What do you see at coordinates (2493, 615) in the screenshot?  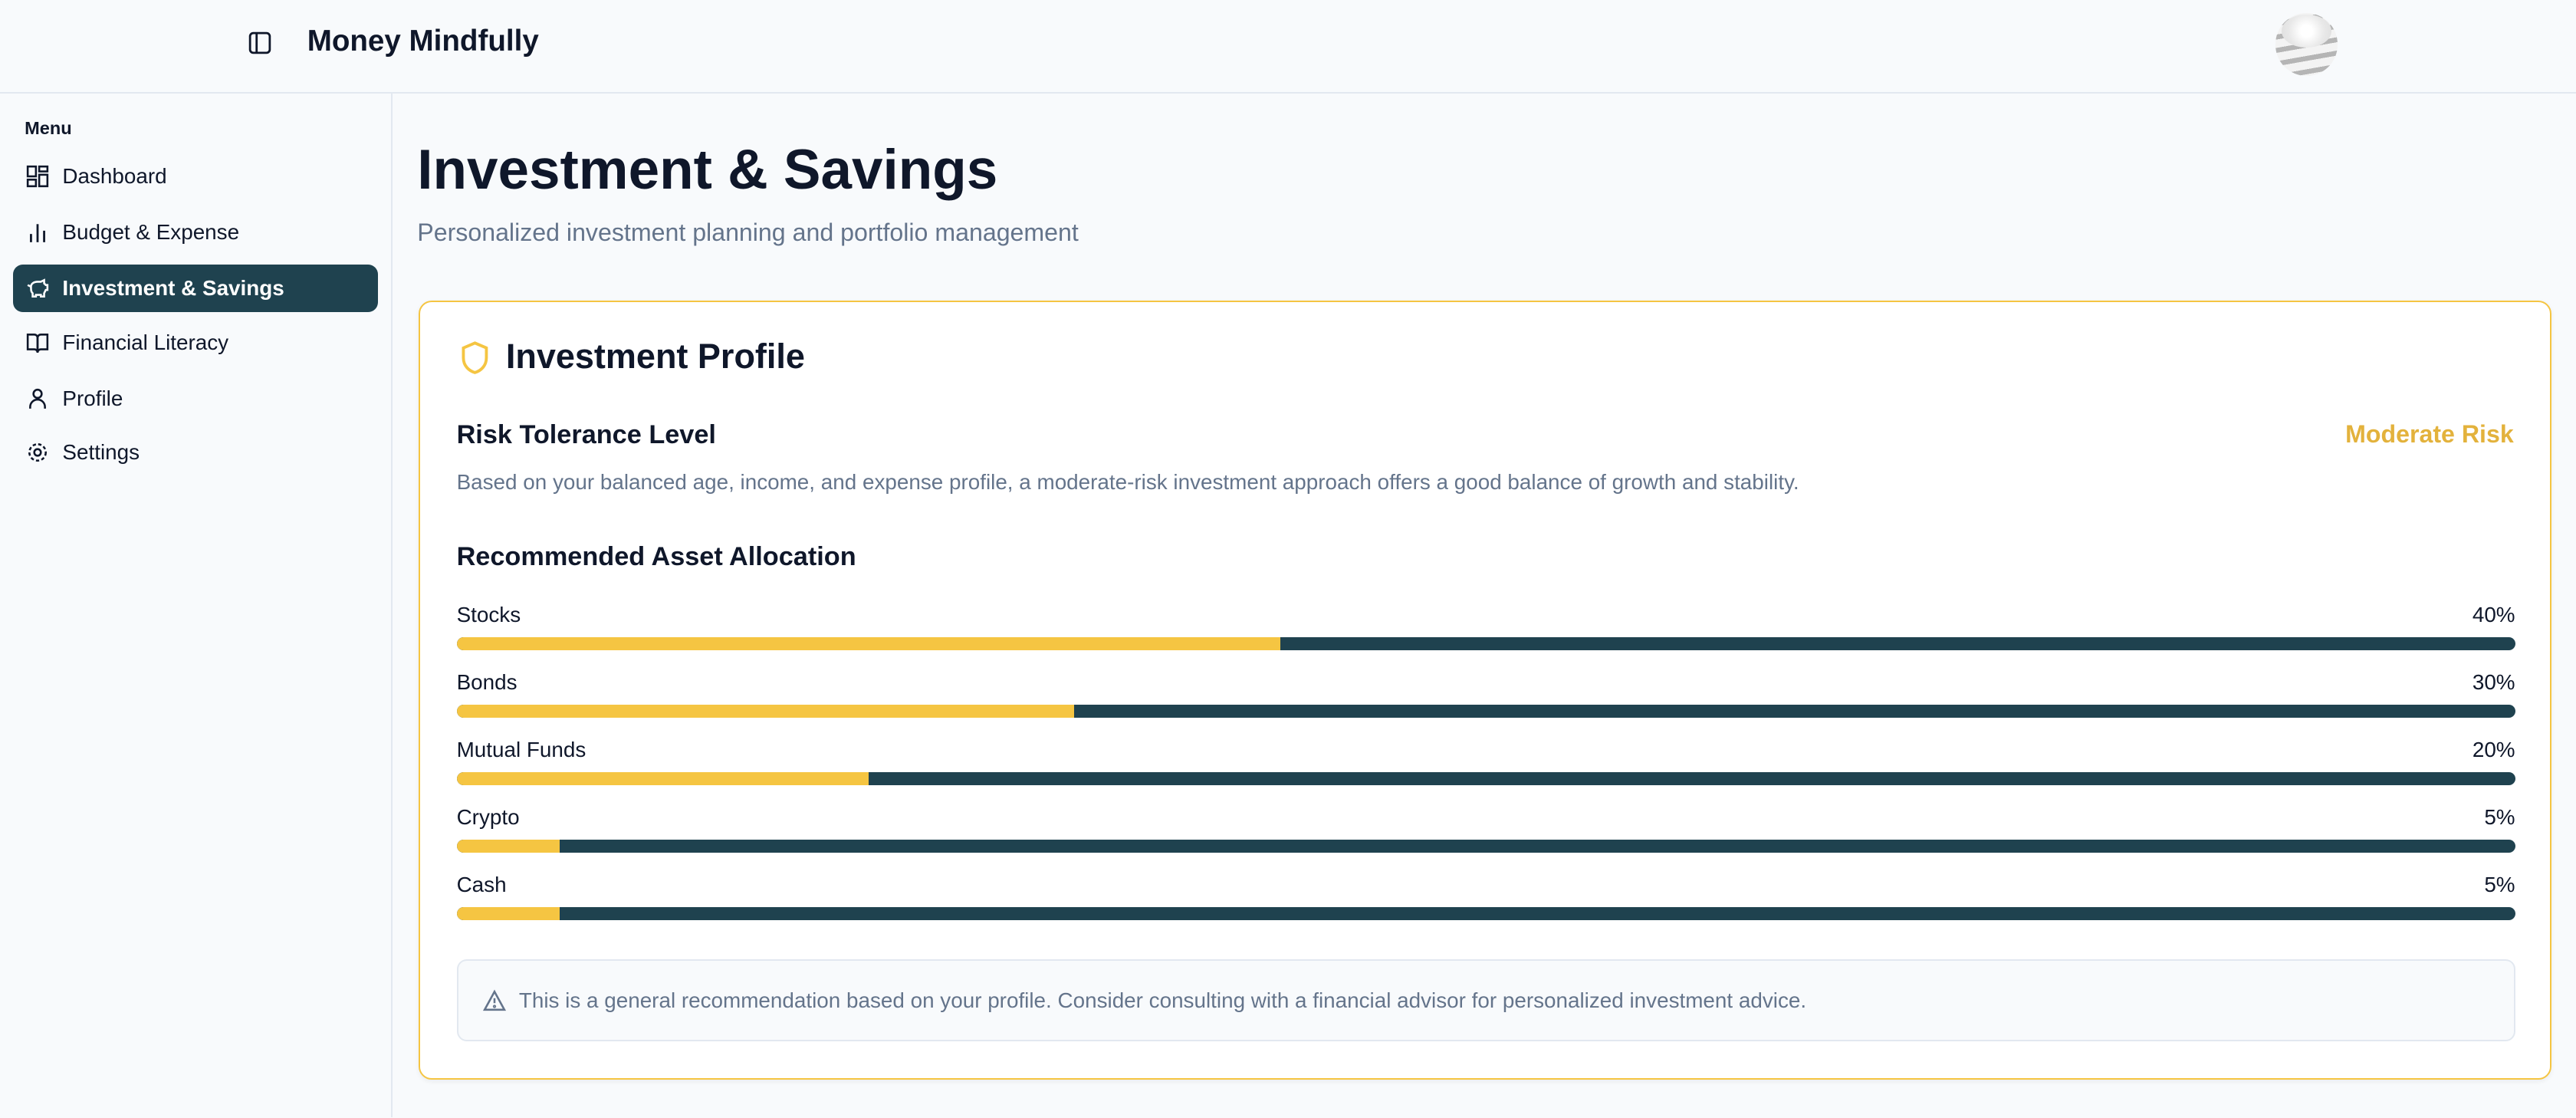 I see `allocation-percent: 40%` at bounding box center [2493, 615].